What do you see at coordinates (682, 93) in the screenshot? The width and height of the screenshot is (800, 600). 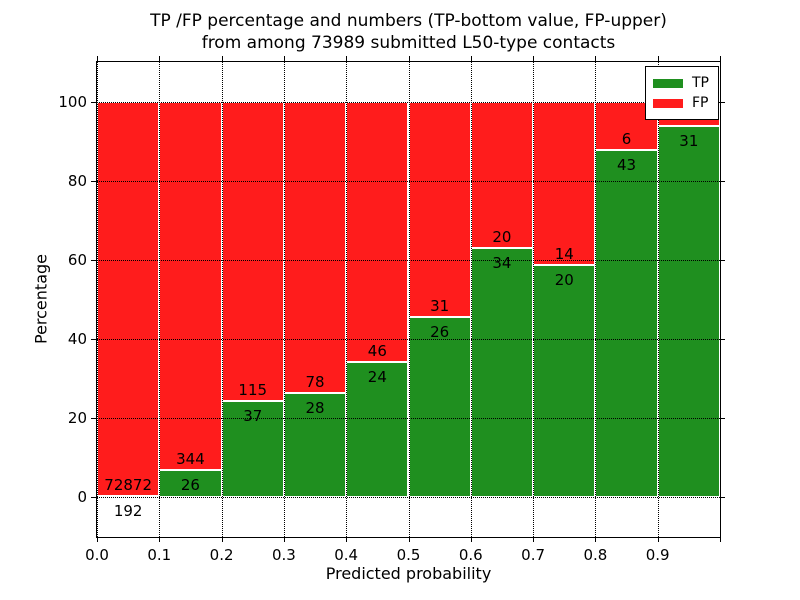 I see `legend: TP FP` at bounding box center [682, 93].